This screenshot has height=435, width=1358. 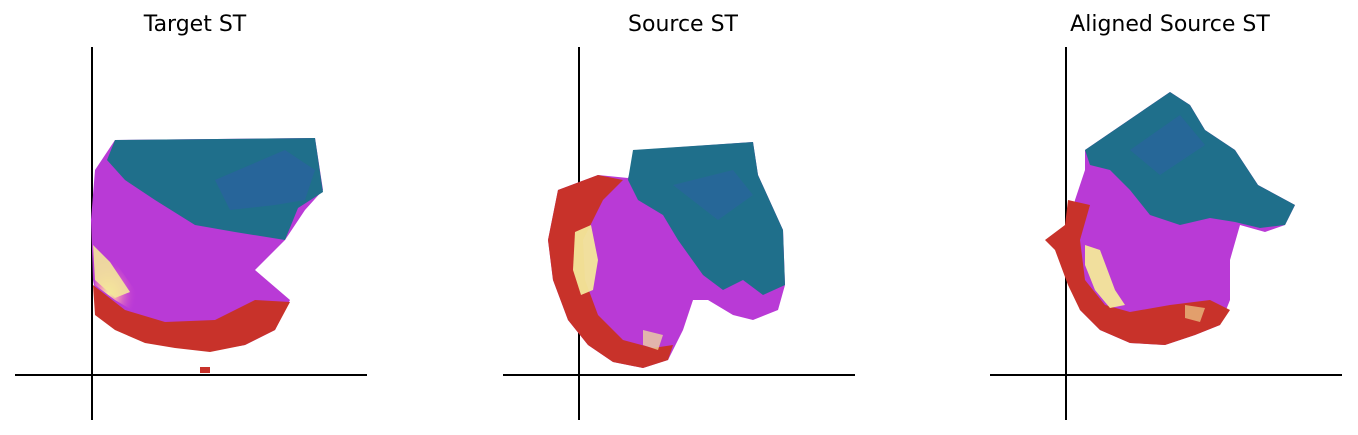 What do you see at coordinates (683, 24) in the screenshot?
I see `panel-title: Source ST` at bounding box center [683, 24].